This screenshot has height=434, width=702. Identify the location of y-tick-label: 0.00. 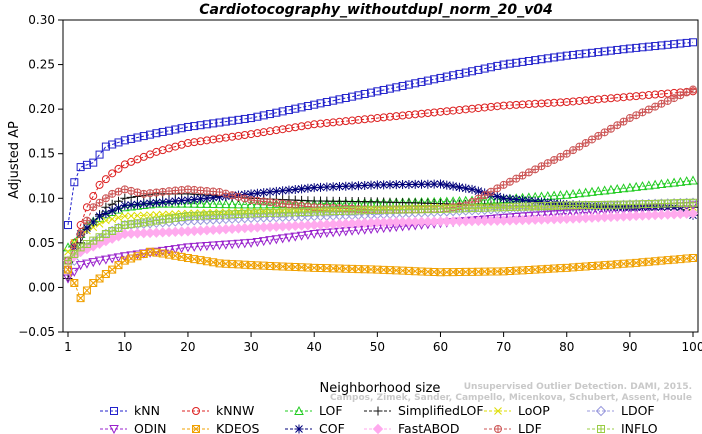
(41, 287).